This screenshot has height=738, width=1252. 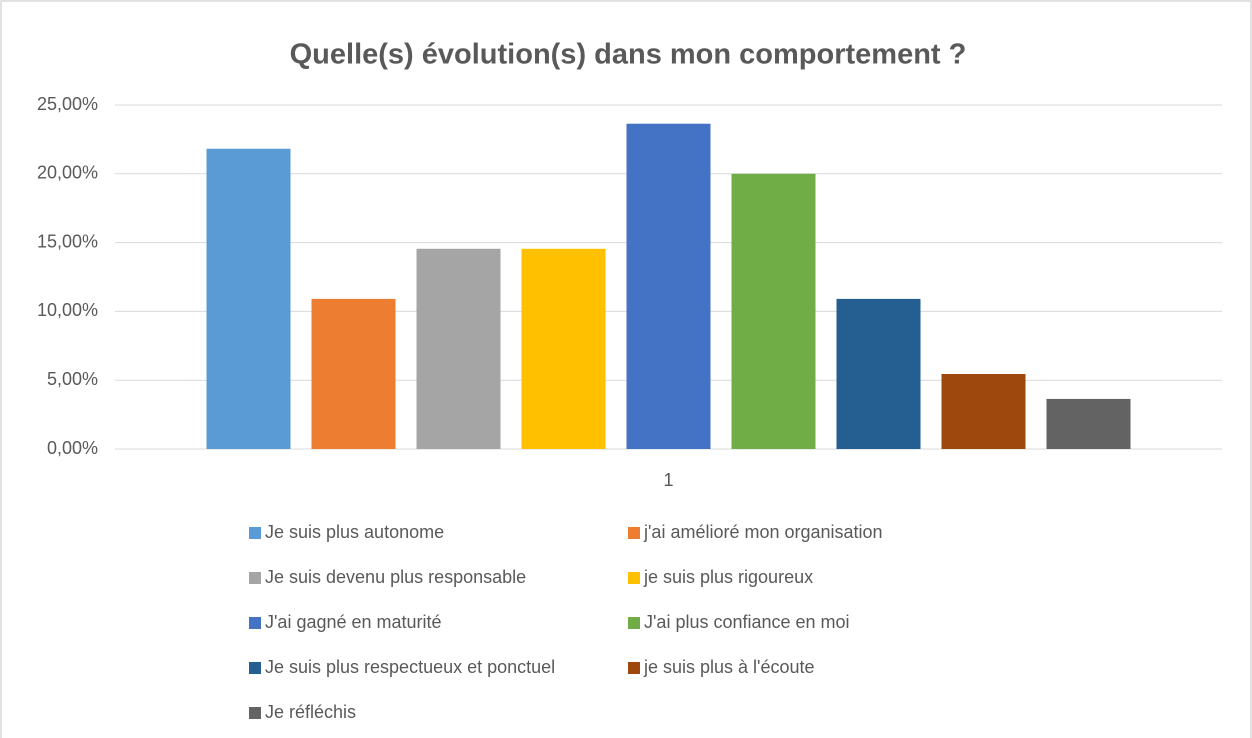 I want to click on legend-label: Je suis devenu plus responsable, so click(x=395, y=577).